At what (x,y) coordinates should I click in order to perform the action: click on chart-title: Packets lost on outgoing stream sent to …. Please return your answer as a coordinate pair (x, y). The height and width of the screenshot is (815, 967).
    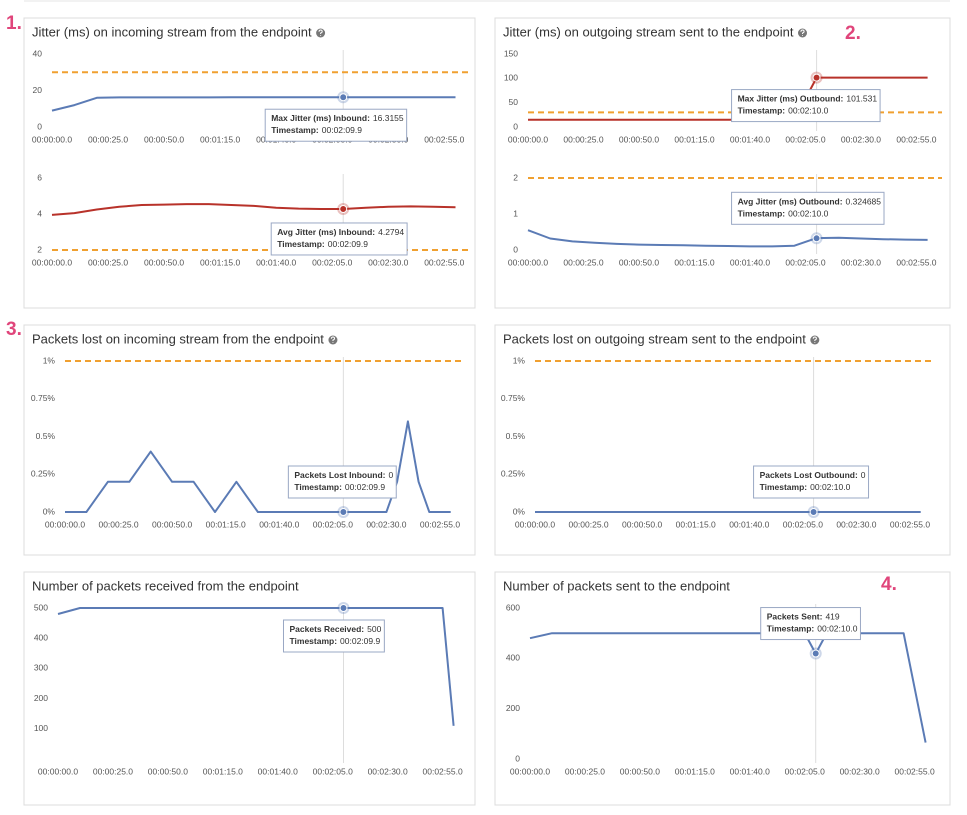
    Looking at the image, I should click on (654, 338).